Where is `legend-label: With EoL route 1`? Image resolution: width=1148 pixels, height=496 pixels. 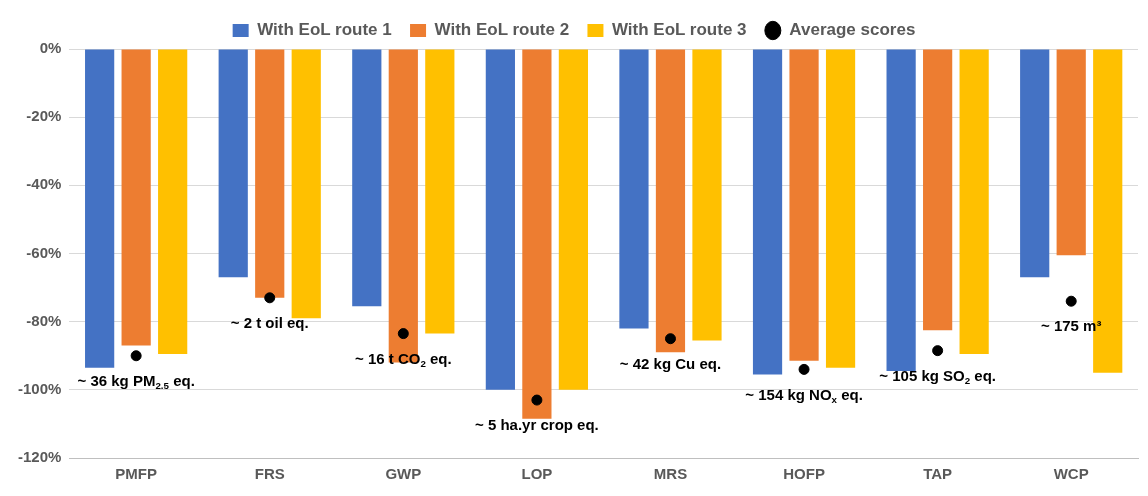 legend-label: With EoL route 1 is located at coordinates (324, 30).